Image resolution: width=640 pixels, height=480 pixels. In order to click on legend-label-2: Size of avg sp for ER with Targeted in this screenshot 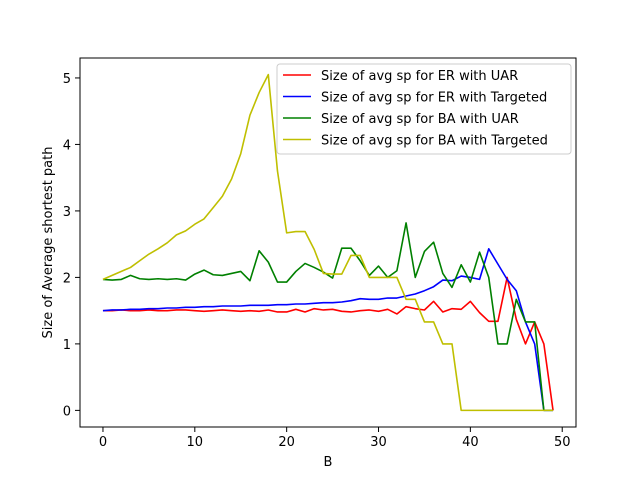, I will do `click(434, 98)`.